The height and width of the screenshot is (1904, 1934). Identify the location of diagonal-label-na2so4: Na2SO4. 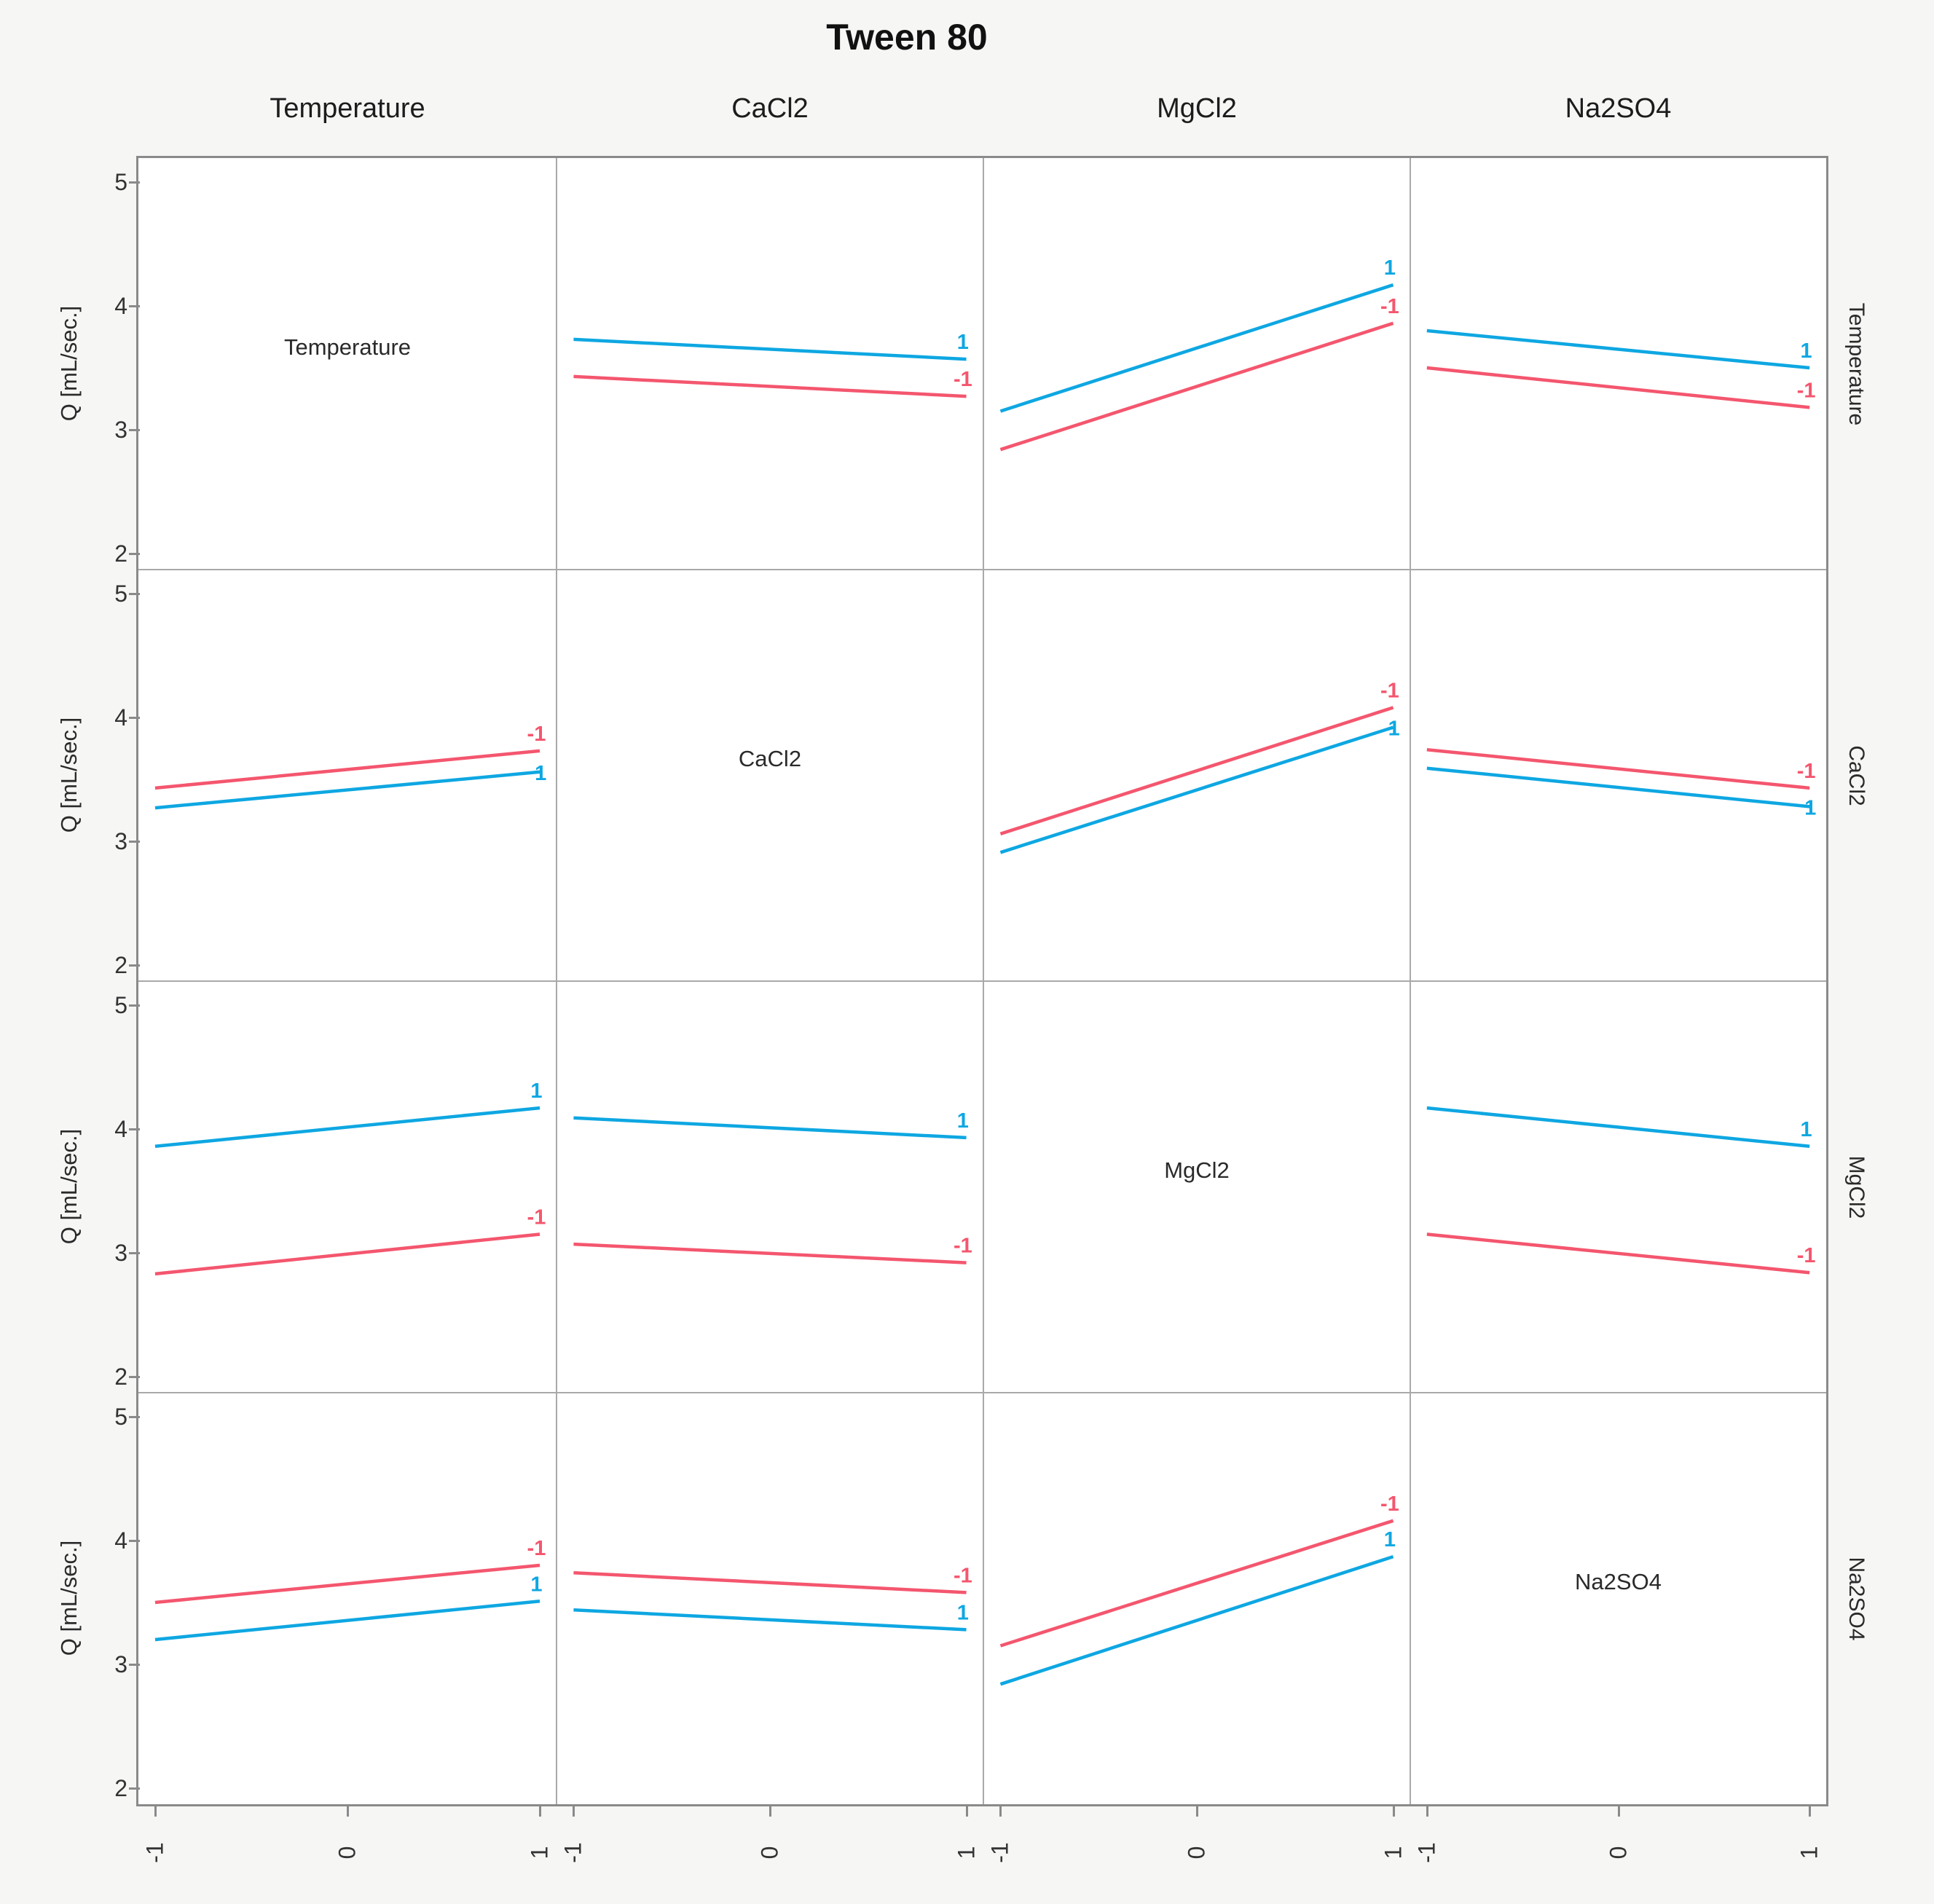
(1618, 1581).